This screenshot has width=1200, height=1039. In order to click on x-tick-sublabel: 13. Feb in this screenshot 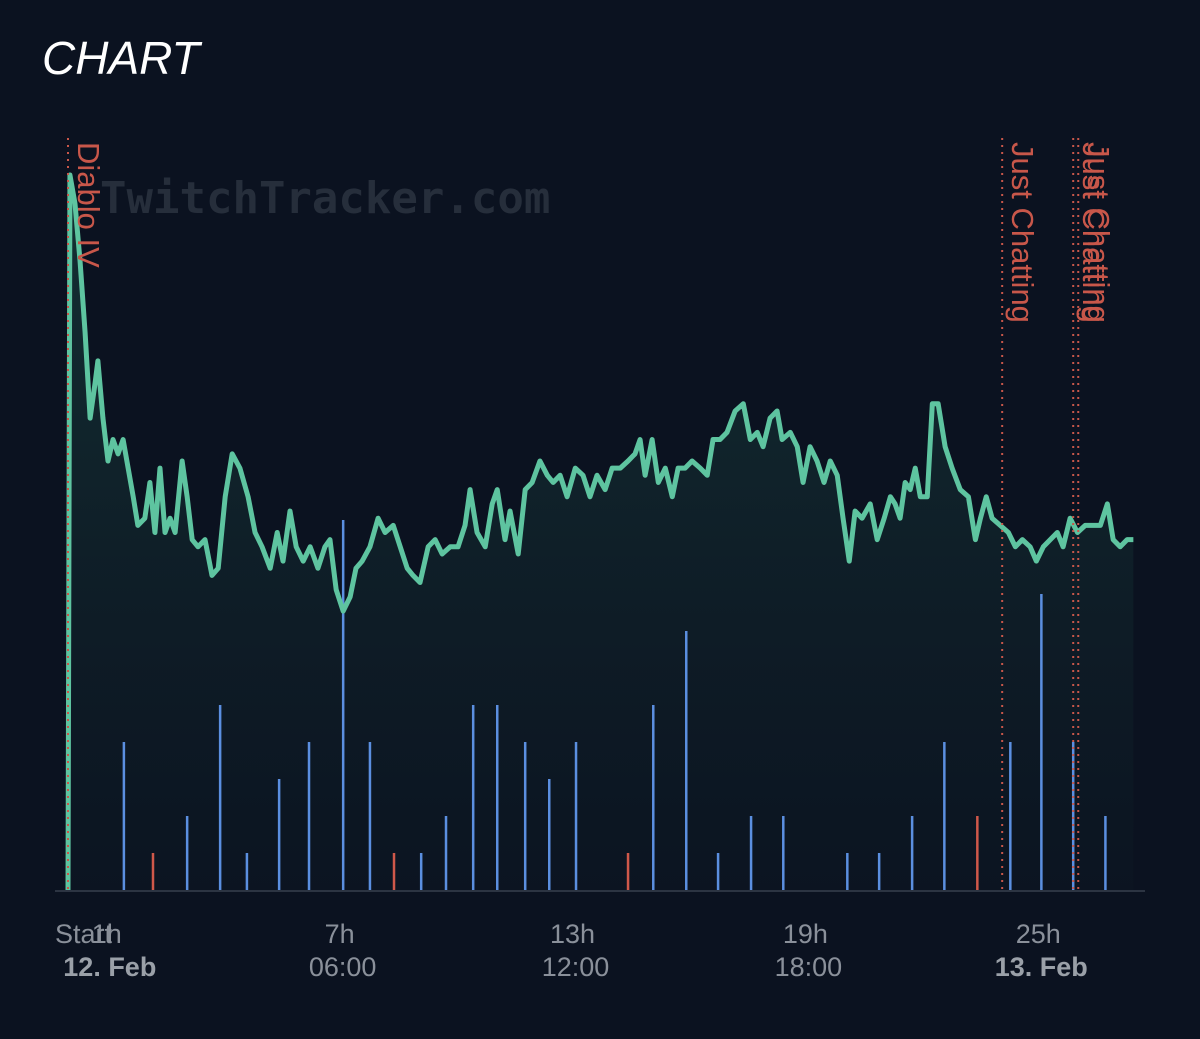, I will do `click(1041, 967)`.